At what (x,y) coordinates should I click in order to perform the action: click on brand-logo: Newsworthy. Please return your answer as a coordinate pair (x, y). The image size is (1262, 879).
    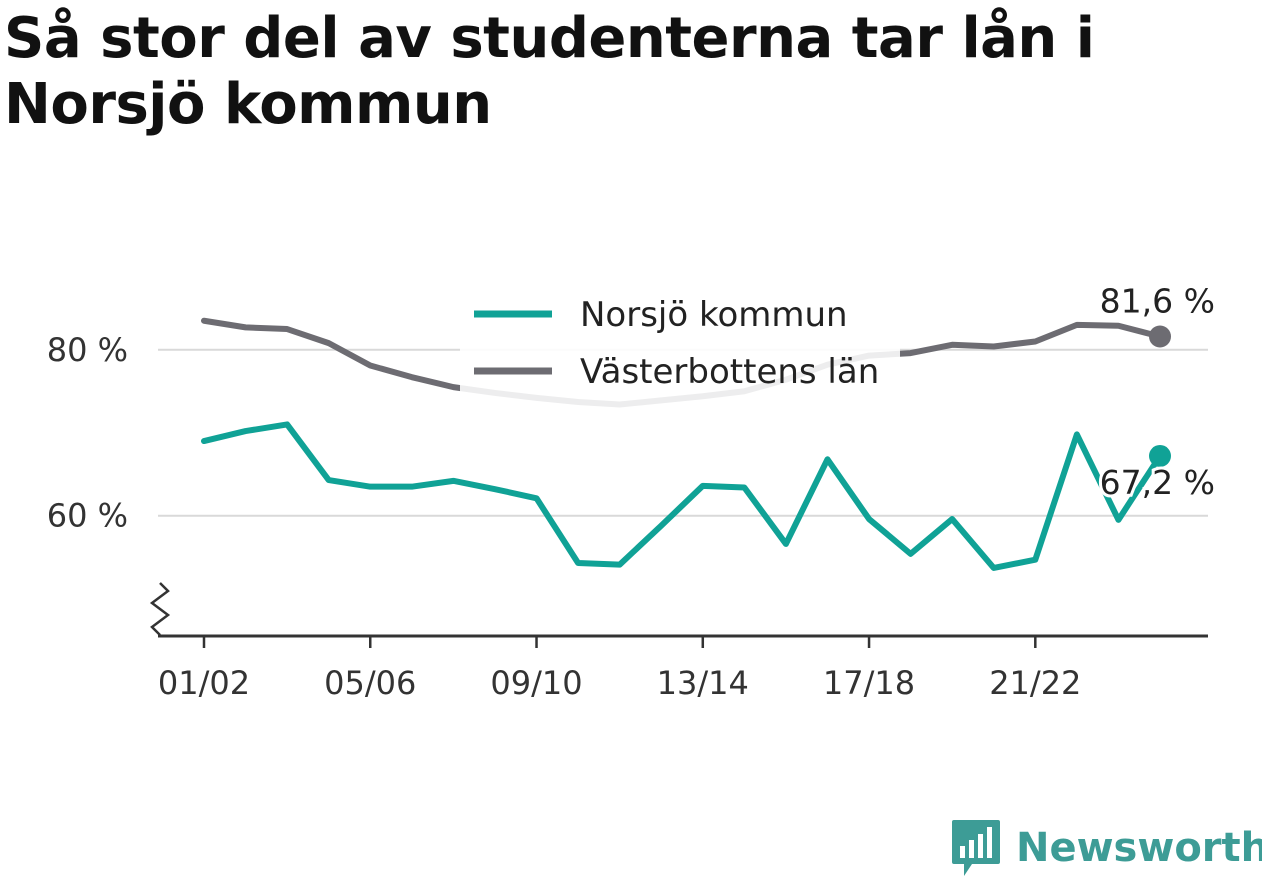
    Looking at the image, I should click on (1106, 848).